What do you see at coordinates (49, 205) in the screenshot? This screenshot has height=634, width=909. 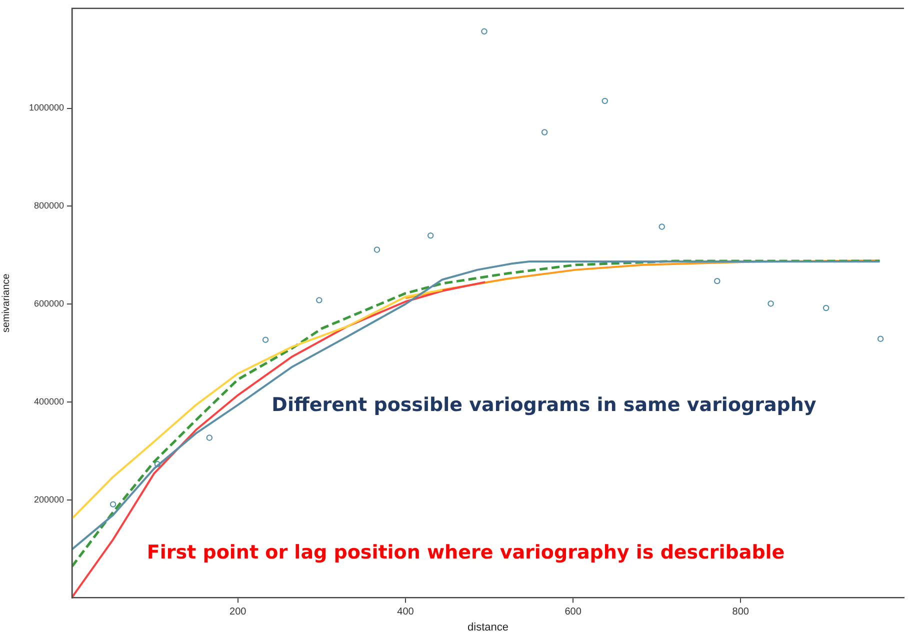 I see `y-tick-label: 800000` at bounding box center [49, 205].